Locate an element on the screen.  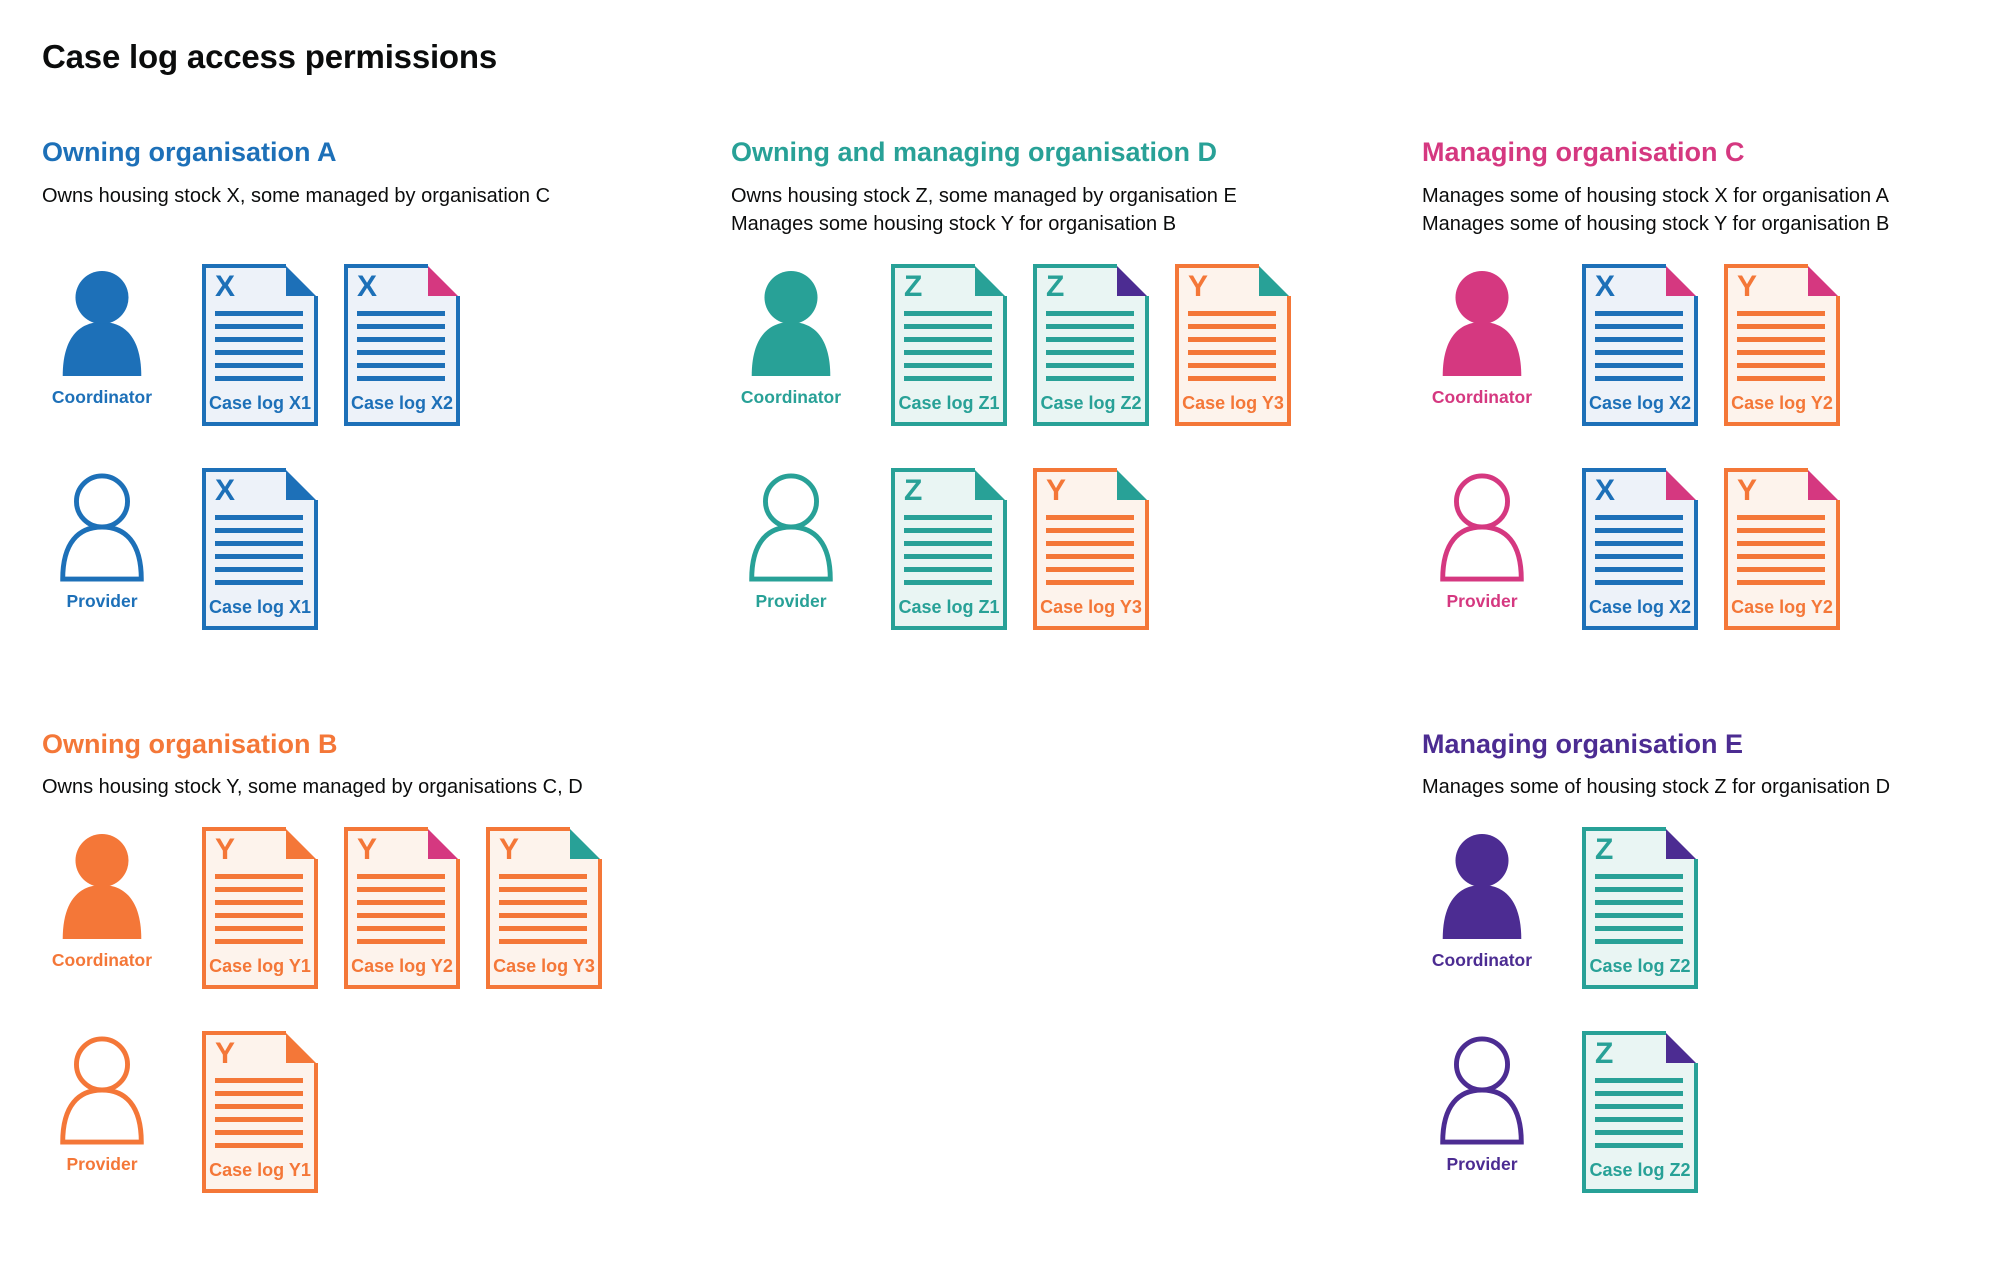
doc-list: X Case log X1 is located at coordinates (260, 548).